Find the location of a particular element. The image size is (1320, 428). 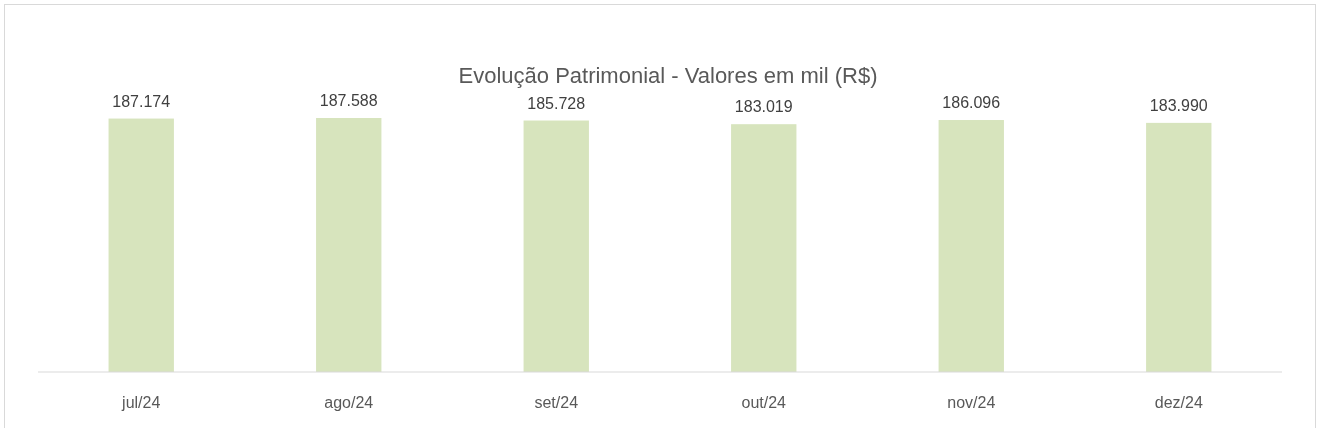

x-tick-label: out/24 is located at coordinates (764, 402).